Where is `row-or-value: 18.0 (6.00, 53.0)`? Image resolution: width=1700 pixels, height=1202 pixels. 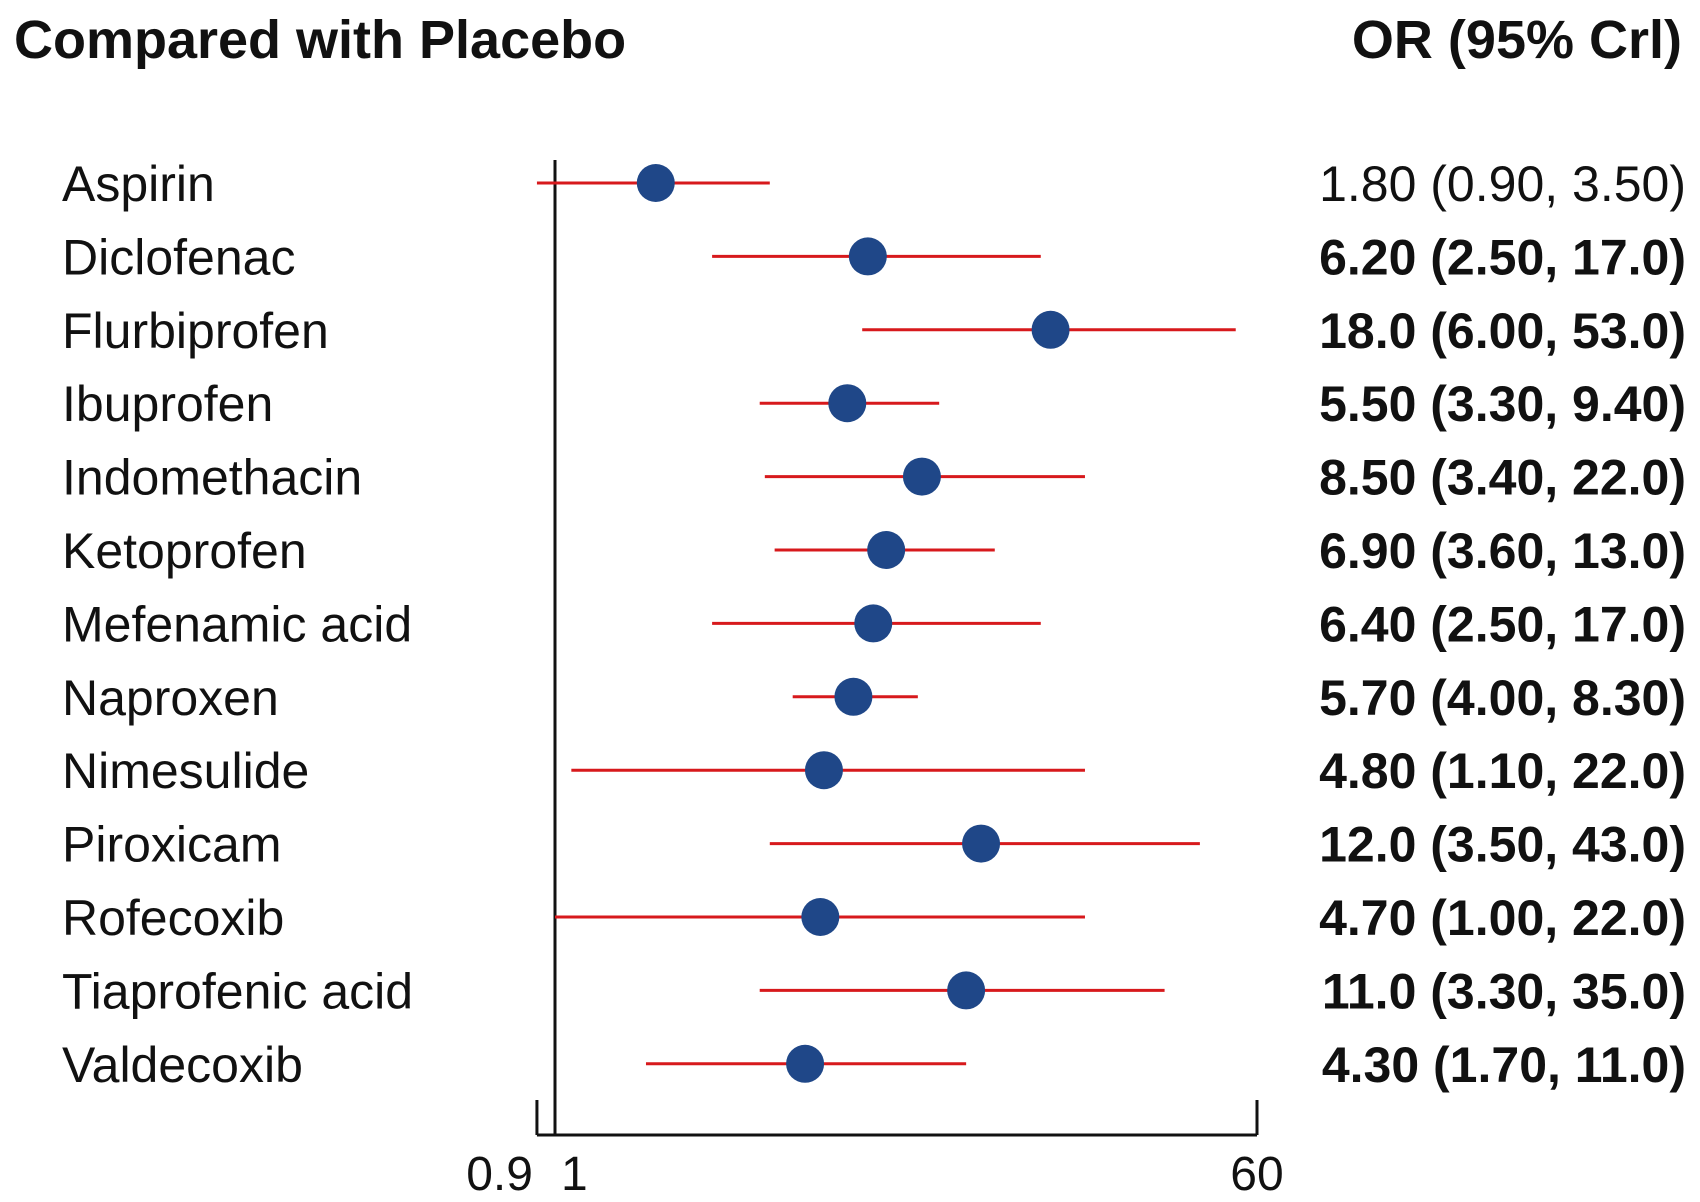 row-or-value: 18.0 (6.00, 53.0) is located at coordinates (1502, 331).